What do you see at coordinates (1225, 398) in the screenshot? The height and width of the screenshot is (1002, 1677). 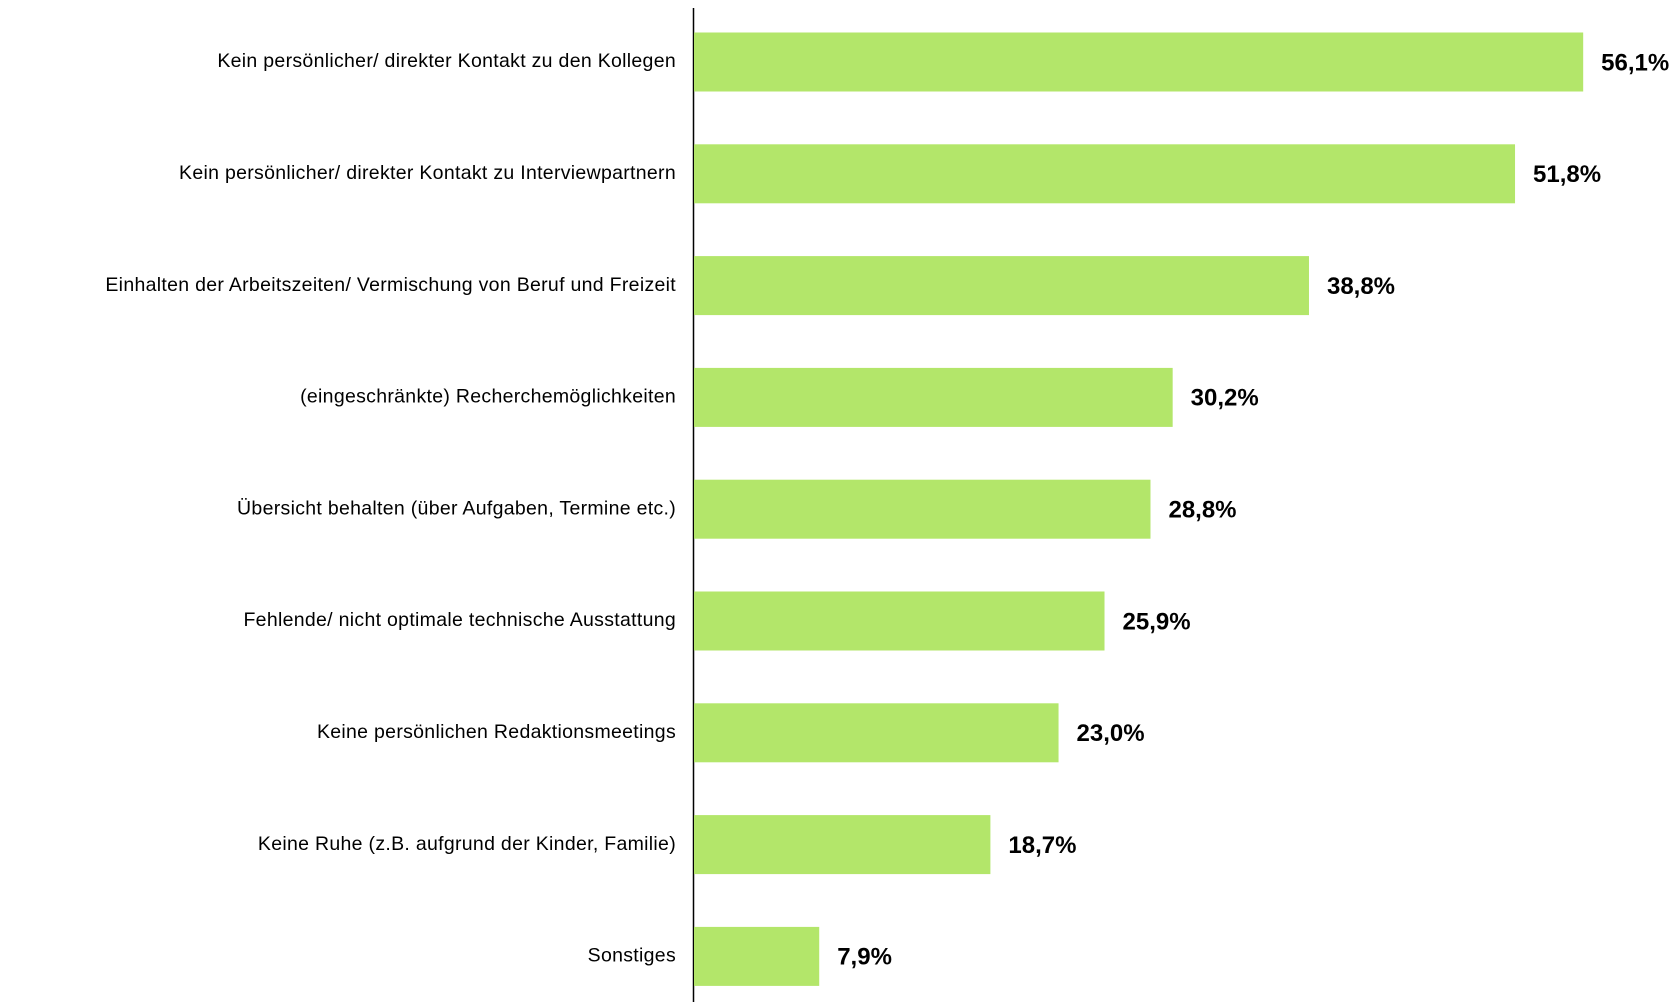 I see `value-label: 30,2%` at bounding box center [1225, 398].